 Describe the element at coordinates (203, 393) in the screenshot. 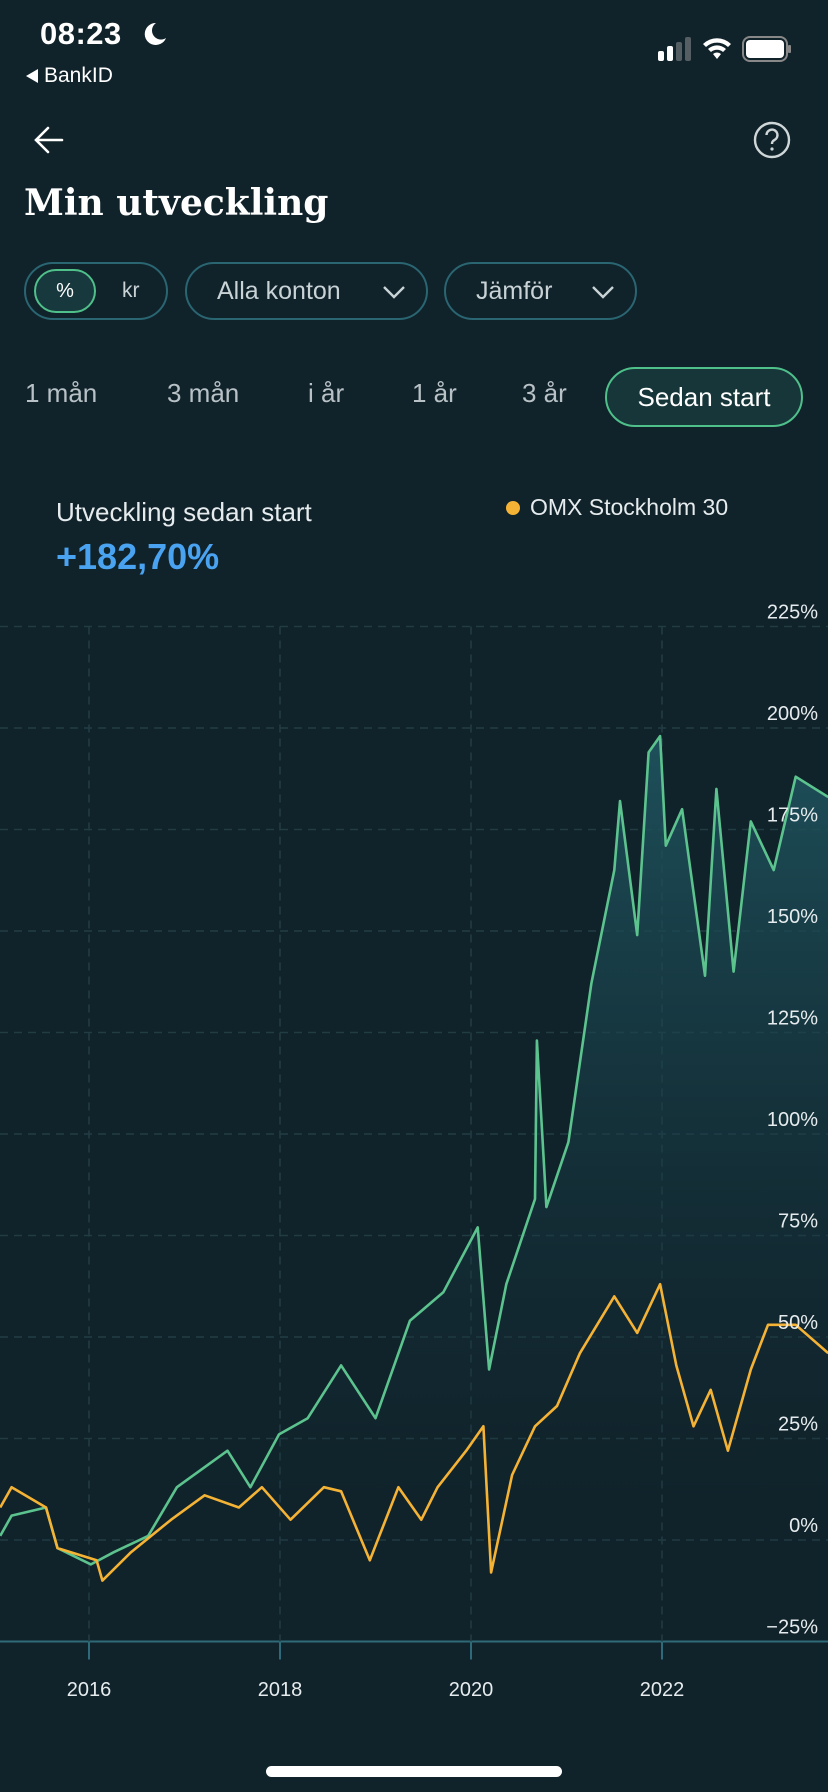

I see `period-tab-3-months: 3 mån` at that location.